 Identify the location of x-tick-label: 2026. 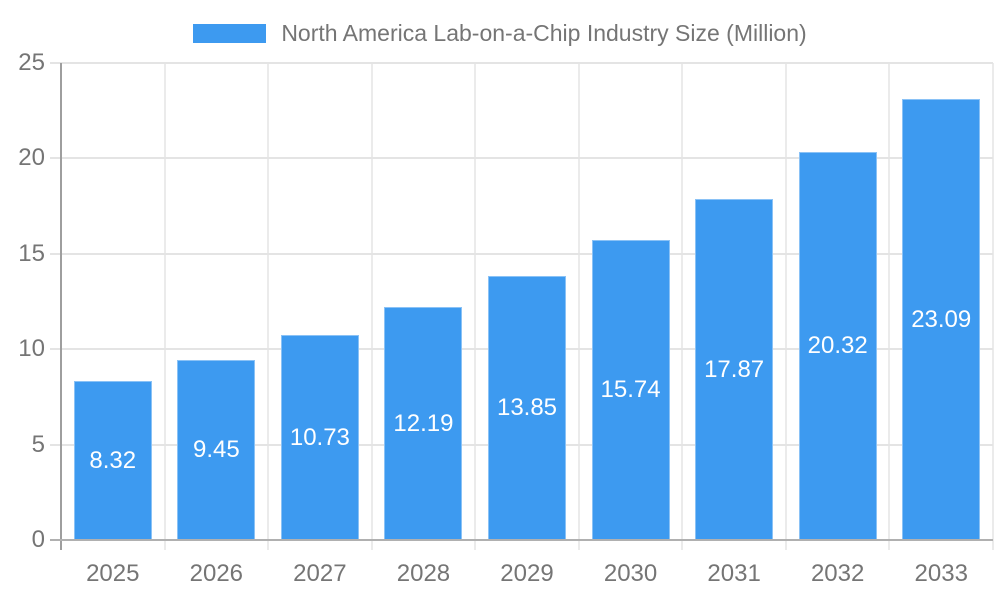
(216, 573).